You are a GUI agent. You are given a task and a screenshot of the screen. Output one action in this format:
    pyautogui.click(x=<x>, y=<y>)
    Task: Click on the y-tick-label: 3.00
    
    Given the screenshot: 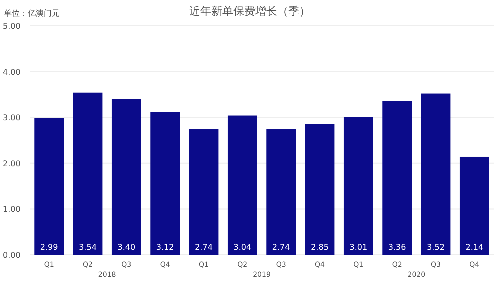 What is the action you would take?
    pyautogui.click(x=12, y=118)
    